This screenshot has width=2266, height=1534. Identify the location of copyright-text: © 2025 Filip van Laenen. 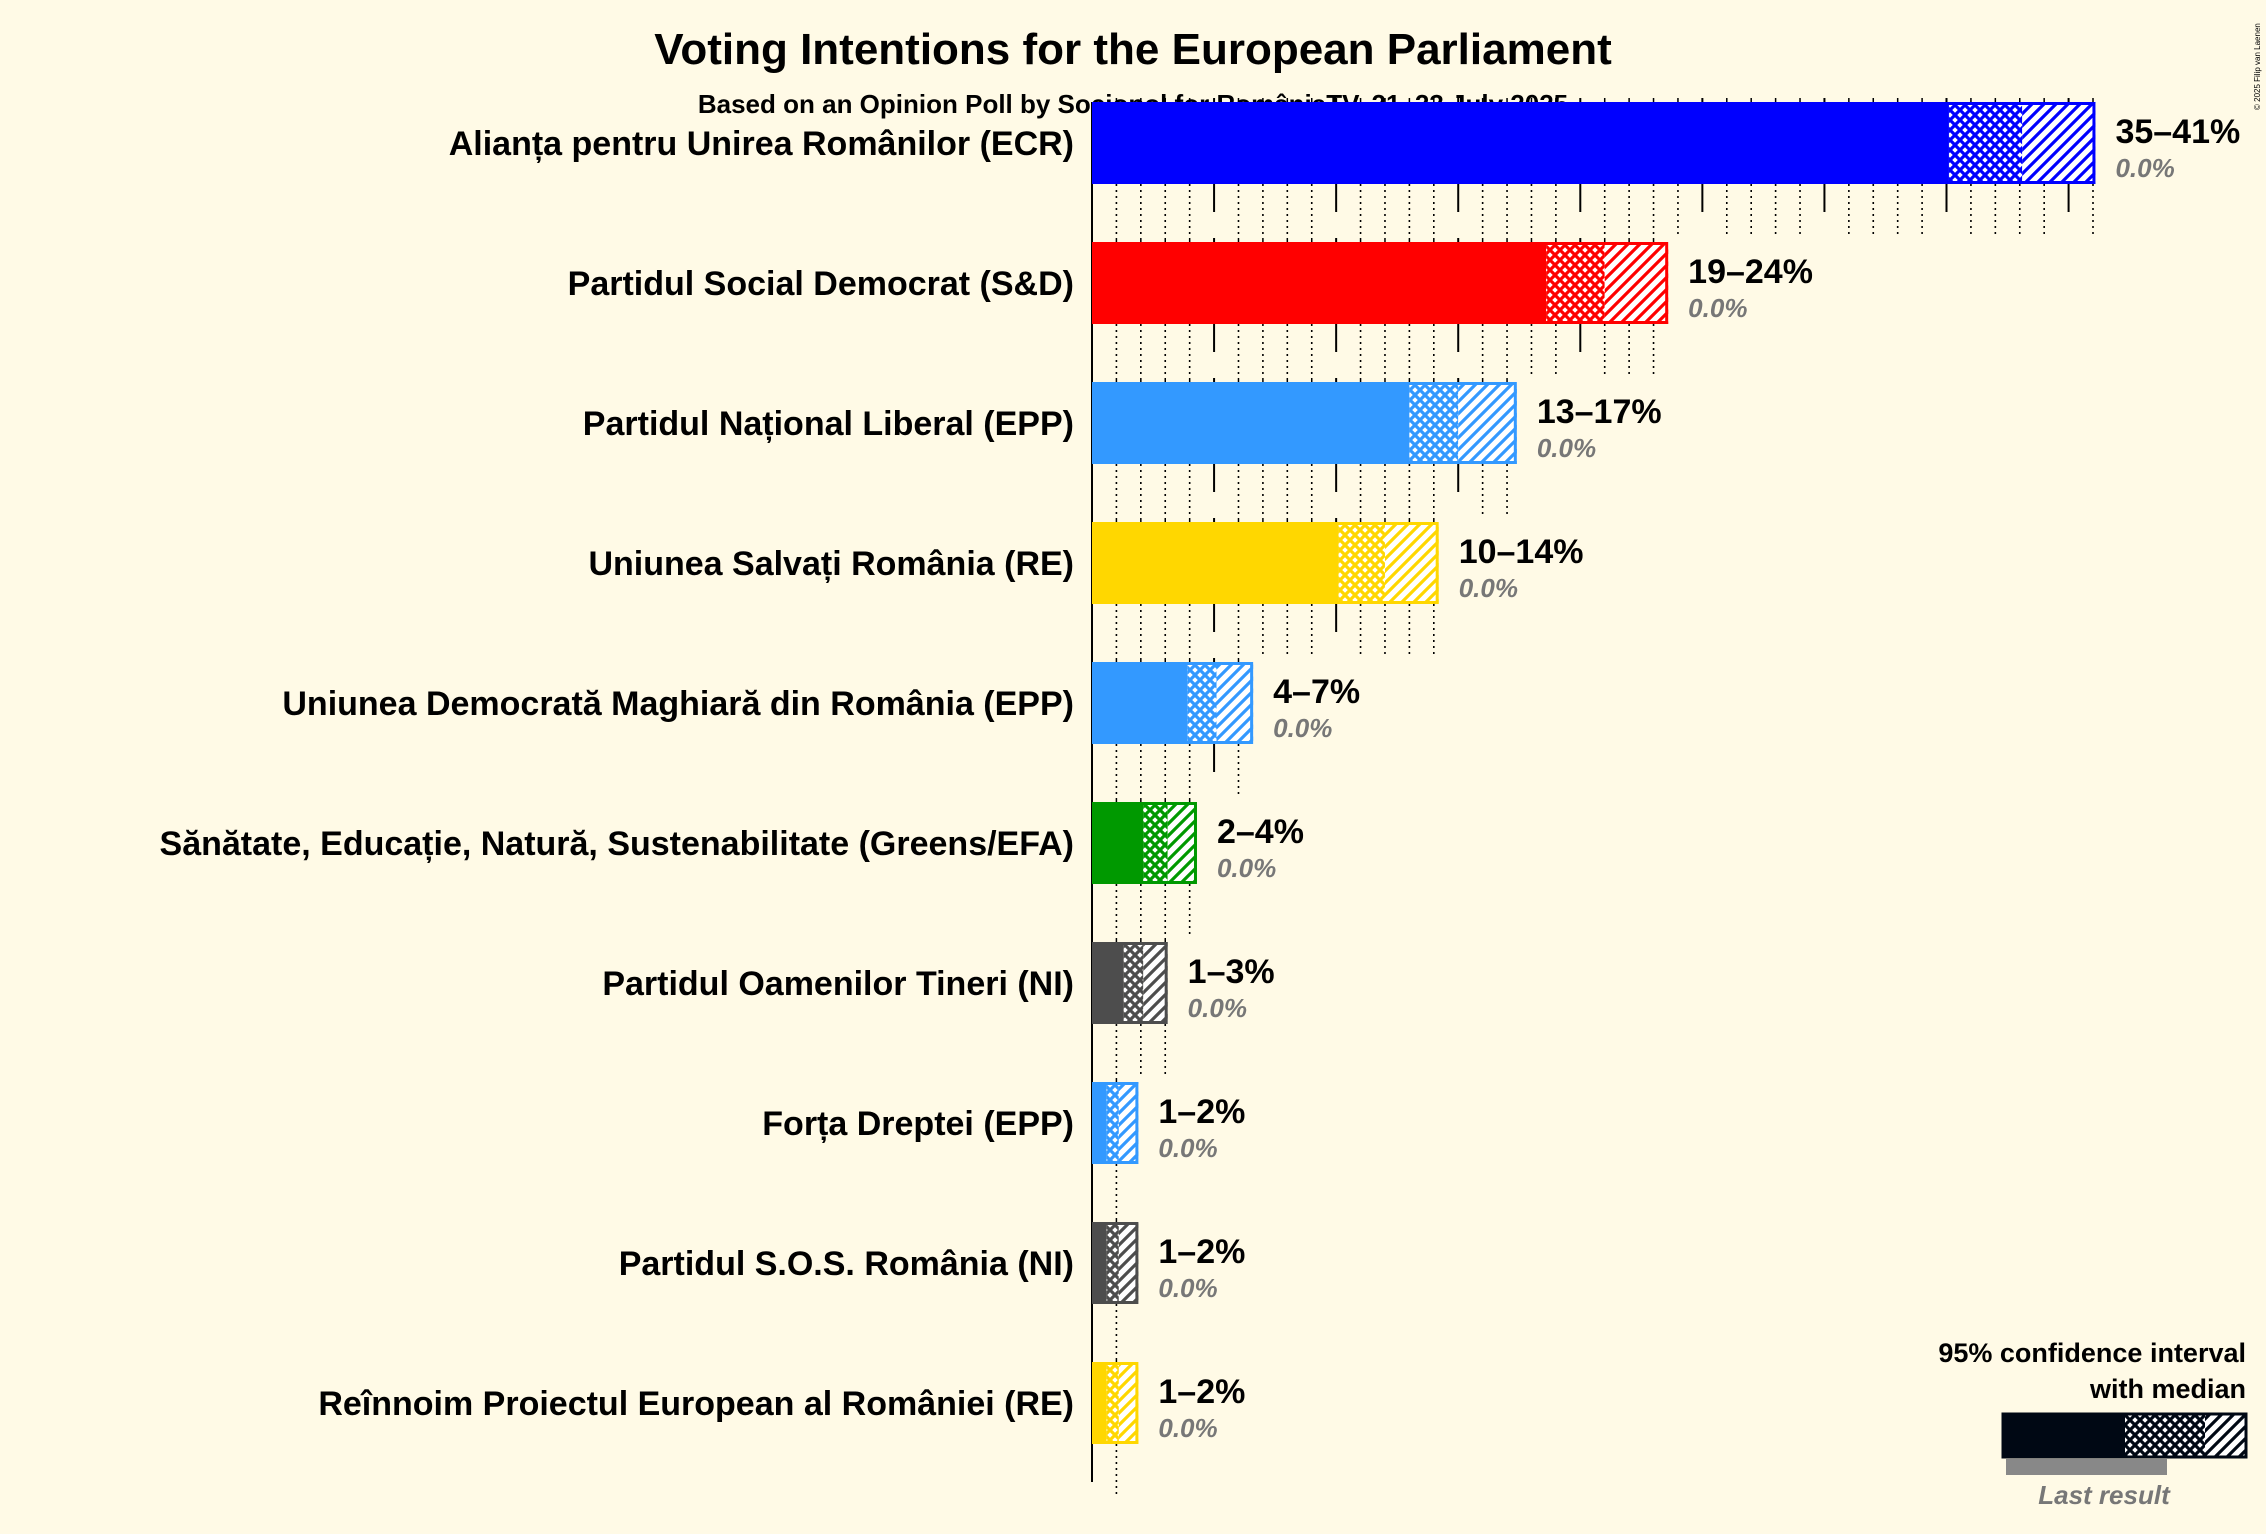
(2257, 66).